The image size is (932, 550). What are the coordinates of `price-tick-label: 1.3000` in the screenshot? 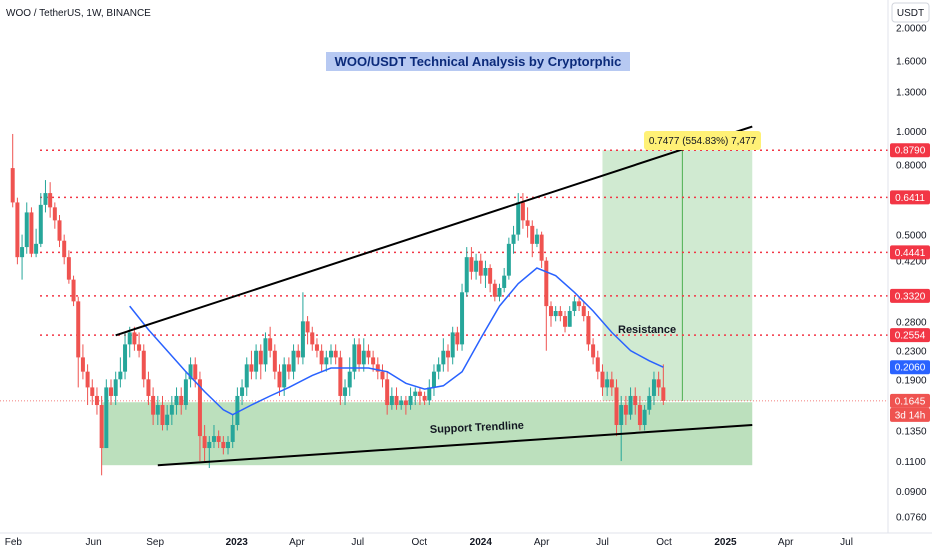 It's located at (911, 93).